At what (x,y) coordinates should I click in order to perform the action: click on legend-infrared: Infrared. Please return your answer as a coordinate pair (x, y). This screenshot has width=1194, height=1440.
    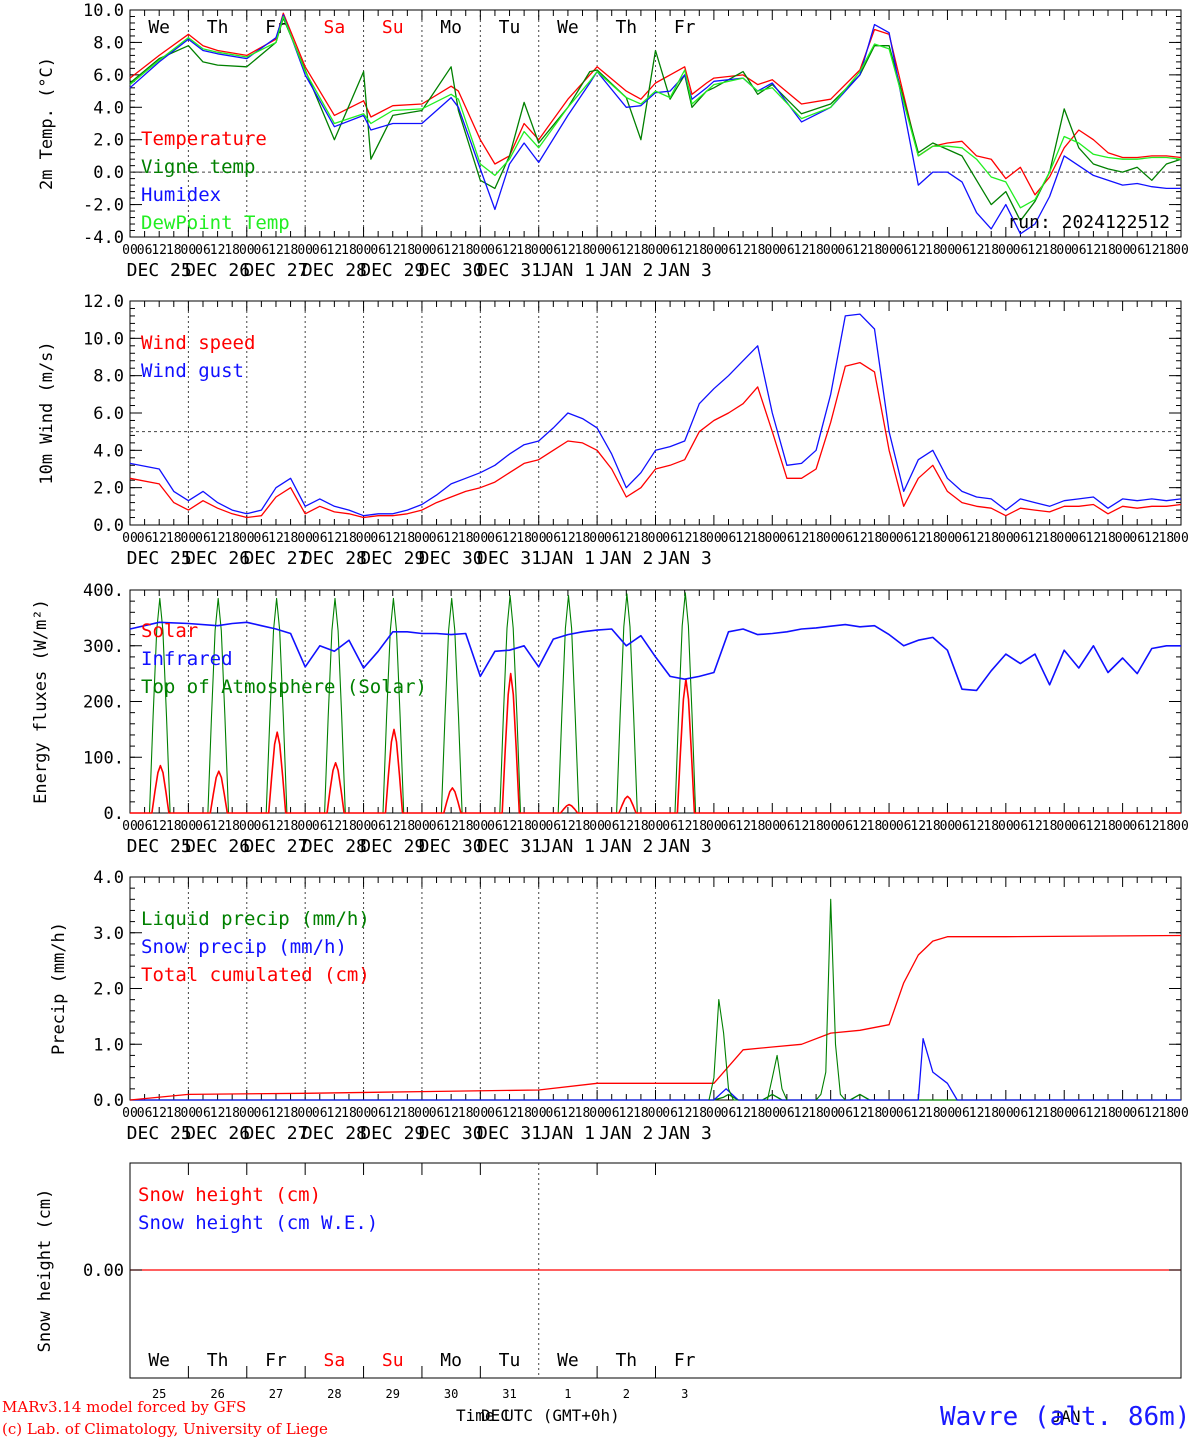
    Looking at the image, I should click on (187, 659).